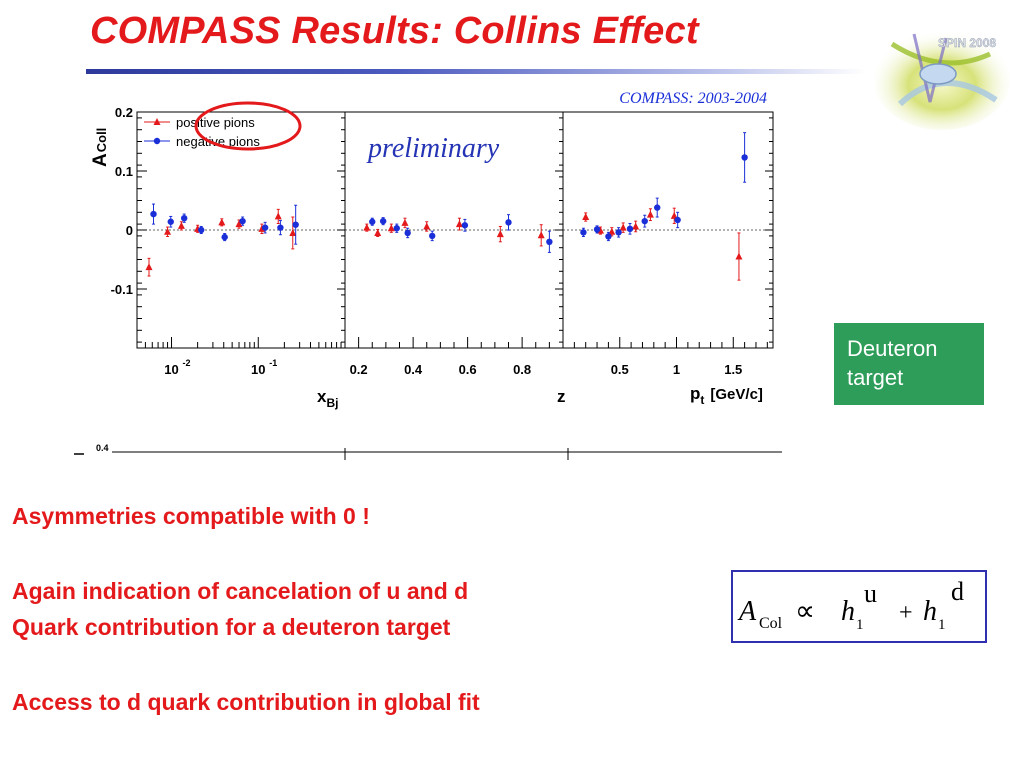 This screenshot has height=768, width=1024. I want to click on svg-text: Col, so click(771, 623).